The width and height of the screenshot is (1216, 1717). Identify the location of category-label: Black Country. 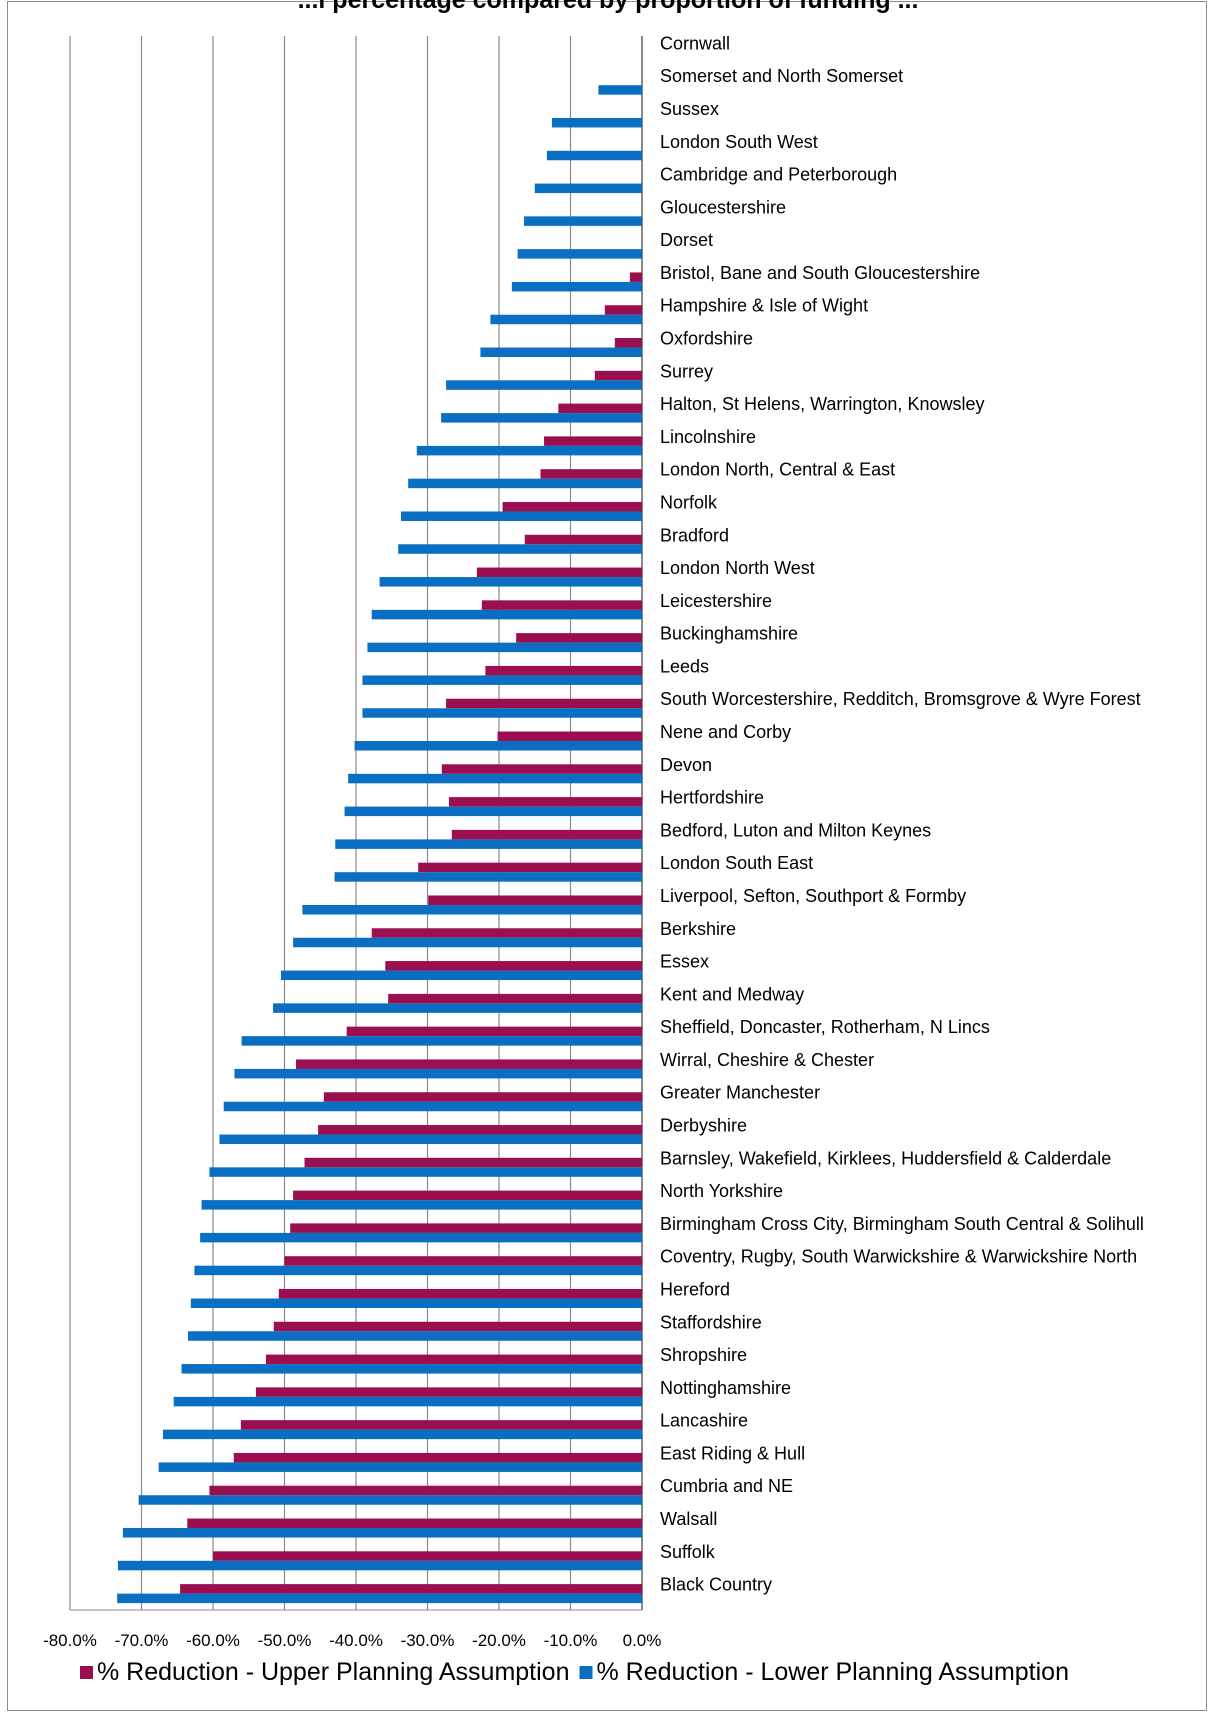
(716, 1585).